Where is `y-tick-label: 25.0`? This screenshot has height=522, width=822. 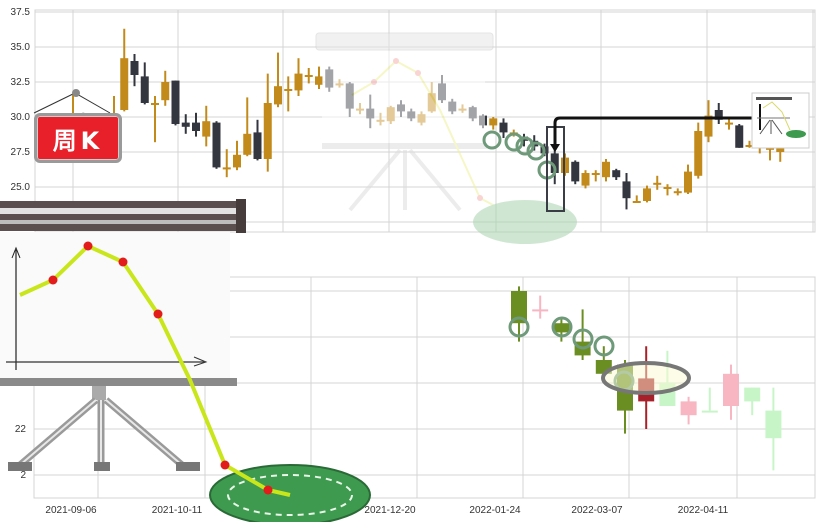
y-tick-label: 25.0 is located at coordinates (21, 187).